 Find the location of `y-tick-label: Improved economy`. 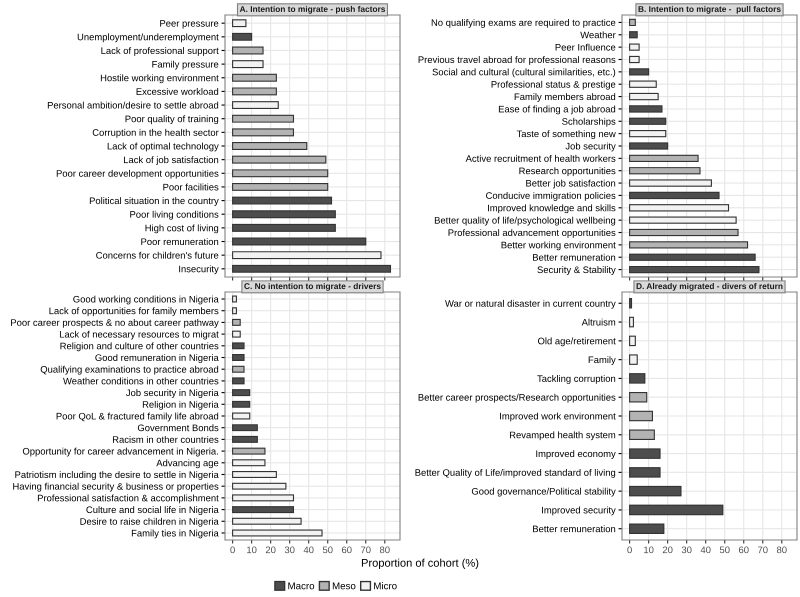

y-tick-label: Improved economy is located at coordinates (576, 454).